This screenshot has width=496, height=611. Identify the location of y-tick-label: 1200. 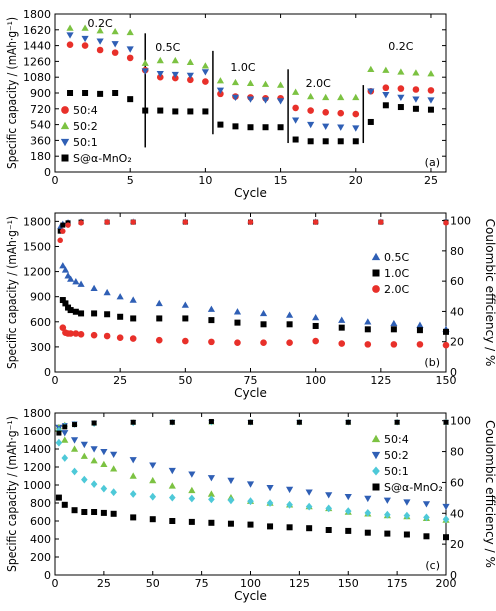
(37, 272).